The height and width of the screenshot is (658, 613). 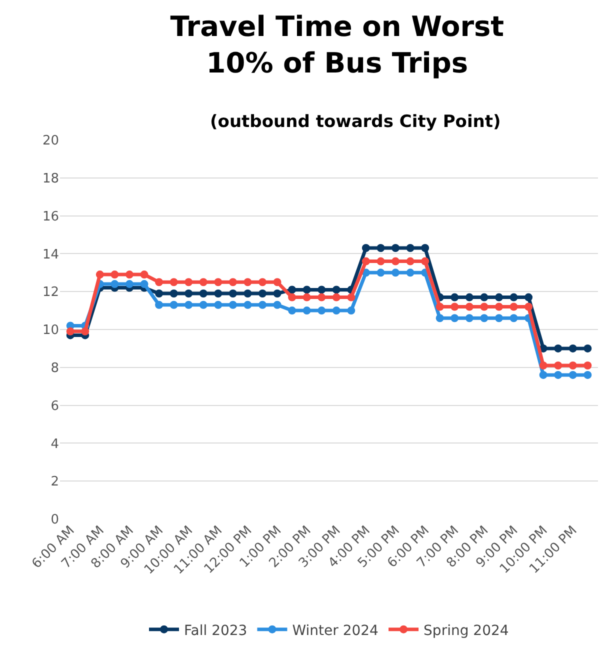 What do you see at coordinates (50, 330) in the screenshot?
I see `y-tick-label: 10` at bounding box center [50, 330].